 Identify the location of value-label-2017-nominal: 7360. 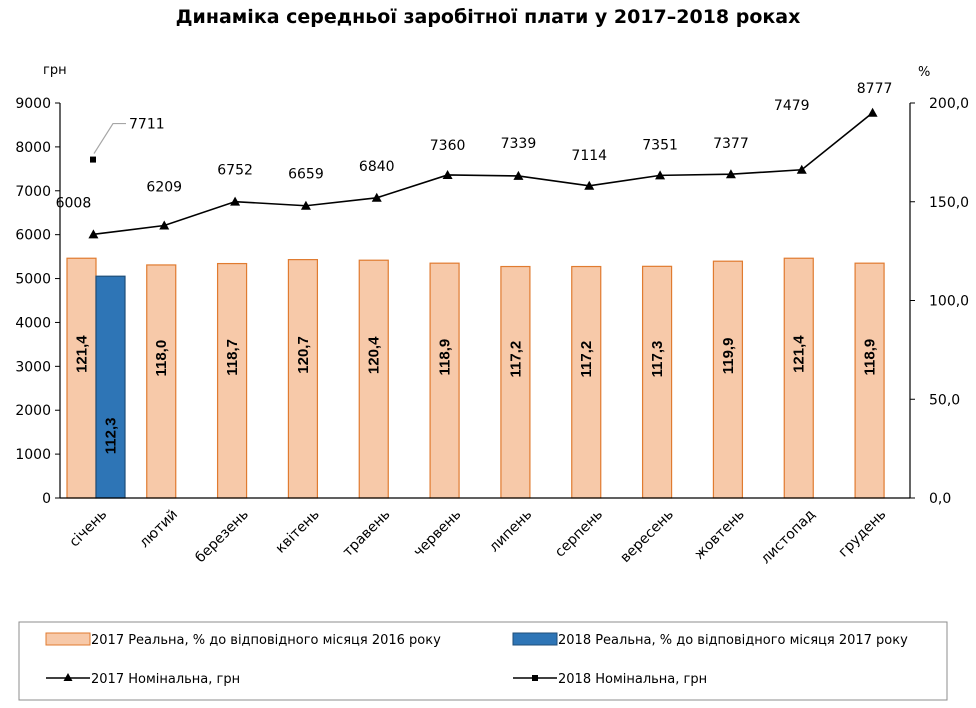
(448, 146).